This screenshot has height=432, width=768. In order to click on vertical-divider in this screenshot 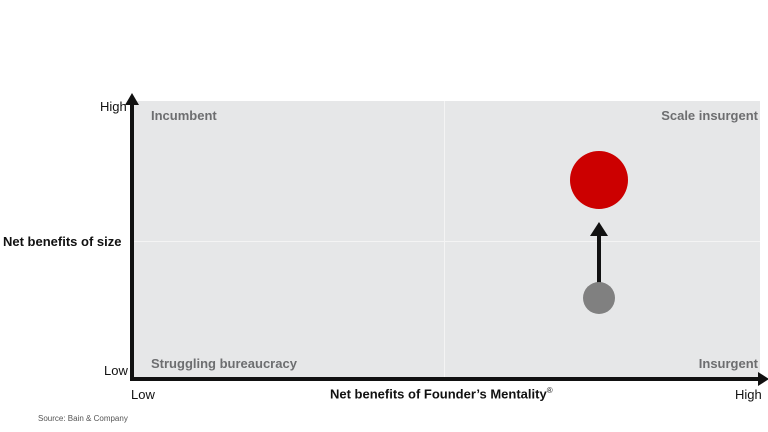, I will do `click(444, 239)`.